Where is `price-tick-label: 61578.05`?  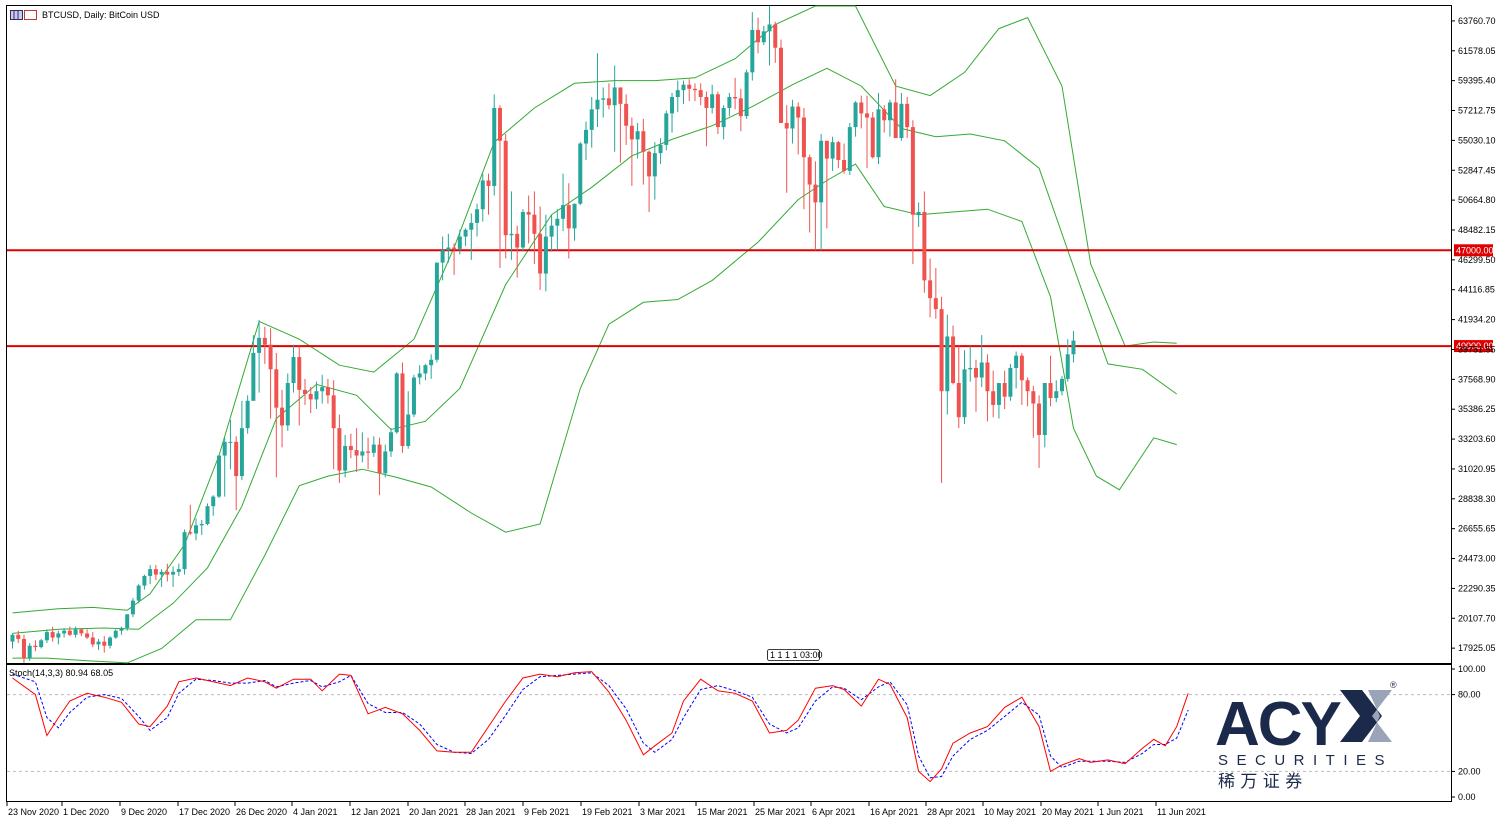 price-tick-label: 61578.05 is located at coordinates (1477, 51).